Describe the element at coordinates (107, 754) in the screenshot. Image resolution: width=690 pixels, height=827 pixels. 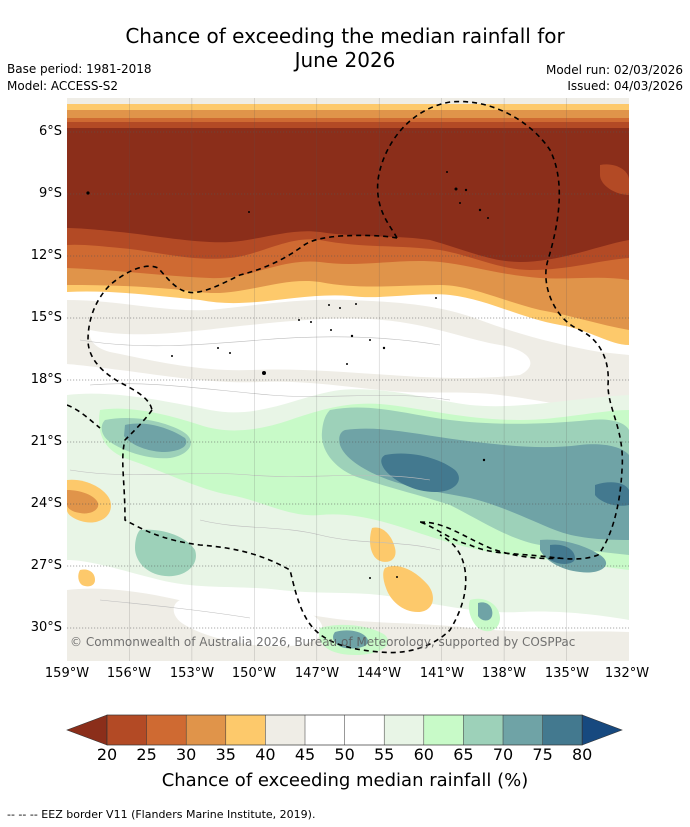
I see `colorbar-tick-20: 20` at that location.